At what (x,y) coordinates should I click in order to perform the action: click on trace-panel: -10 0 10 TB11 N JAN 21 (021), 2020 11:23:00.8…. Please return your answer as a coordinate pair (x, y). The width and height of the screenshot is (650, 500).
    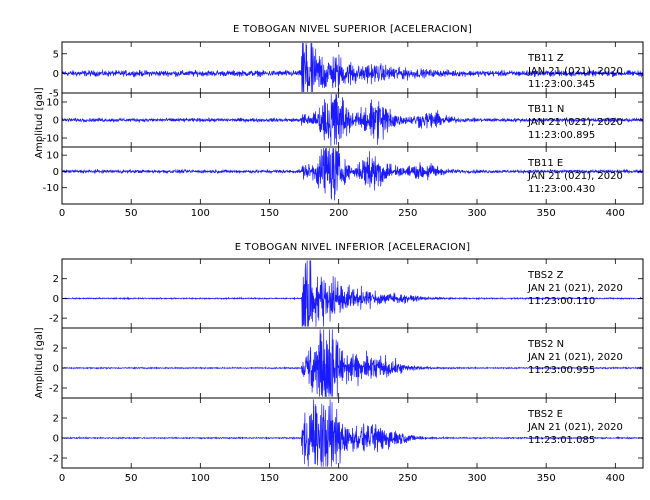
    Looking at the image, I should click on (343, 120).